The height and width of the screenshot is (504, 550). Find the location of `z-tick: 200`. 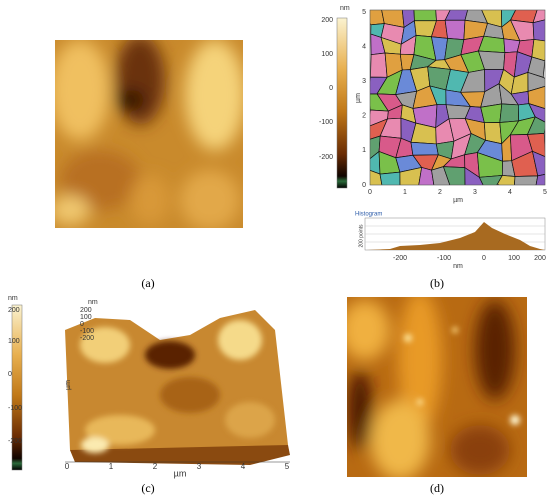

z-tick: 200 is located at coordinates (86, 310).